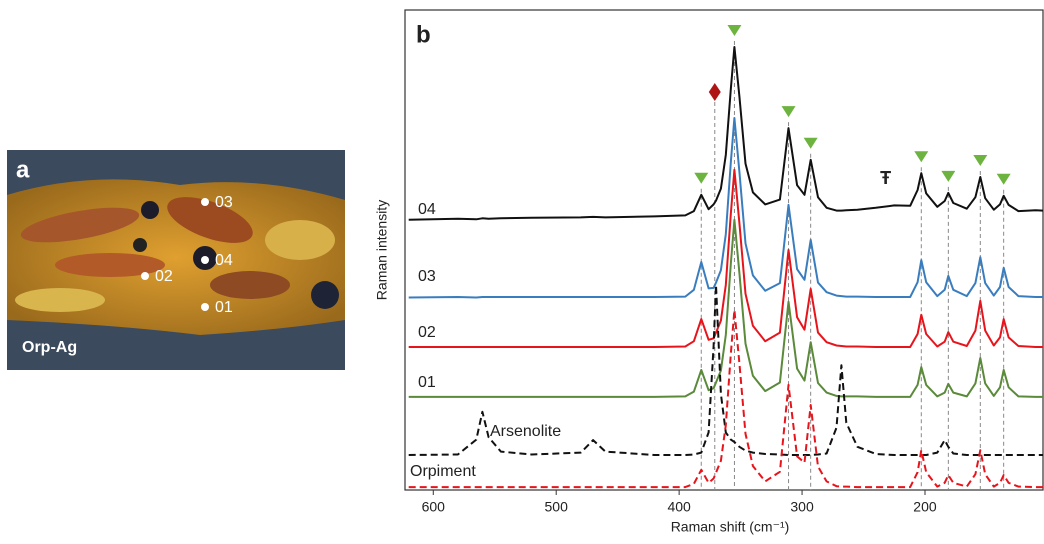 Image resolution: width=1044 pixels, height=544 pixels. Describe the element at coordinates (443, 471) in the screenshot. I see `series-label: Orpiment` at that location.